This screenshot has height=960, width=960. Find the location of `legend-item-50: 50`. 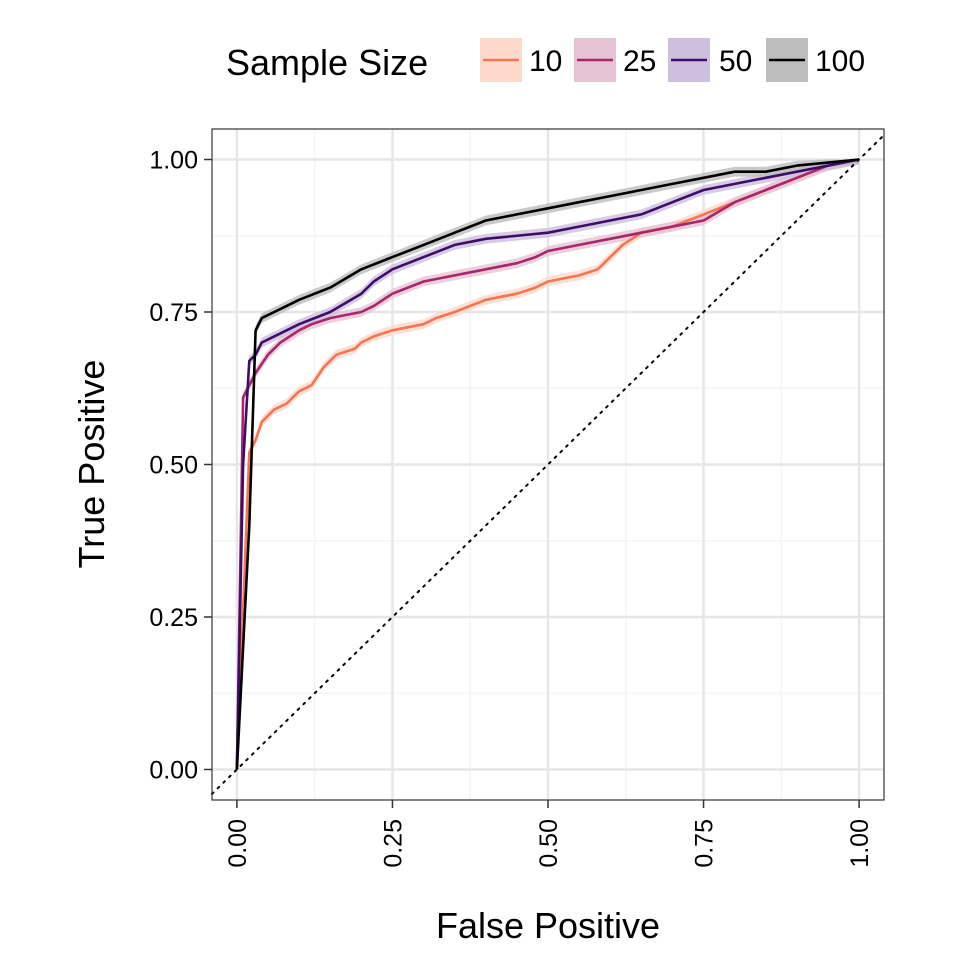

legend-item-50: 50 is located at coordinates (710, 60).